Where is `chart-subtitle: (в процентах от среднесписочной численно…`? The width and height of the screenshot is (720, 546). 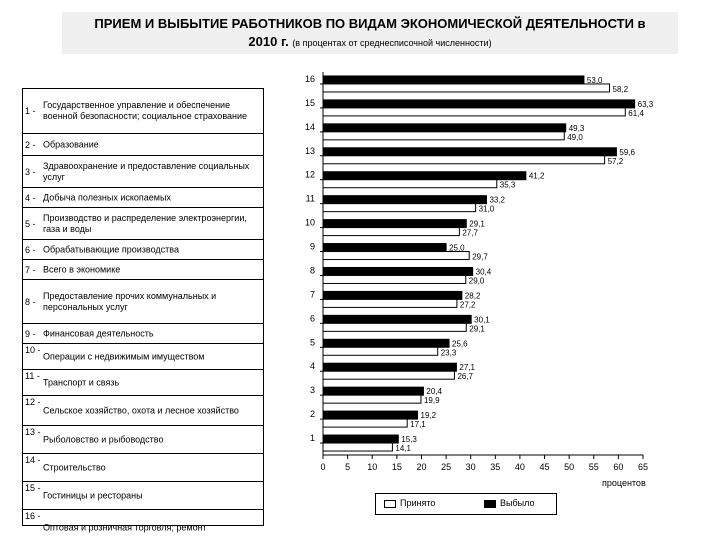 chart-subtitle: (в процентах от среднесписочной численно… is located at coordinates (392, 43).